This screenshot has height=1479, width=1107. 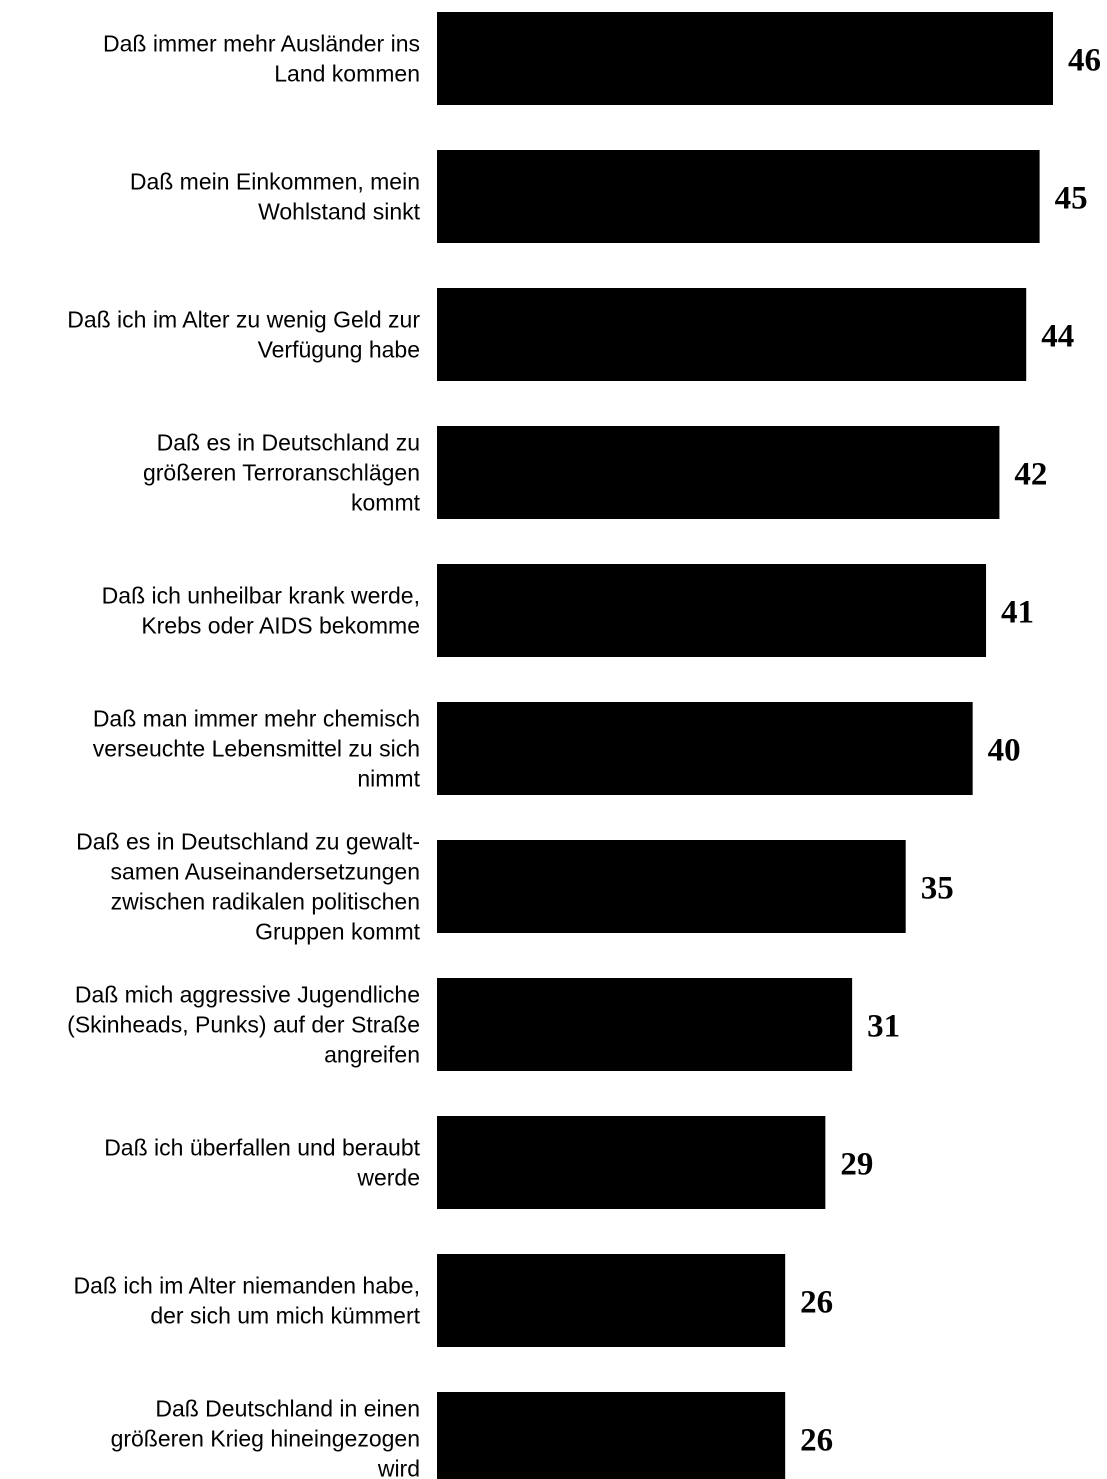 I want to click on category-label-line: Daß es in Deutschland zu, so click(x=288, y=443).